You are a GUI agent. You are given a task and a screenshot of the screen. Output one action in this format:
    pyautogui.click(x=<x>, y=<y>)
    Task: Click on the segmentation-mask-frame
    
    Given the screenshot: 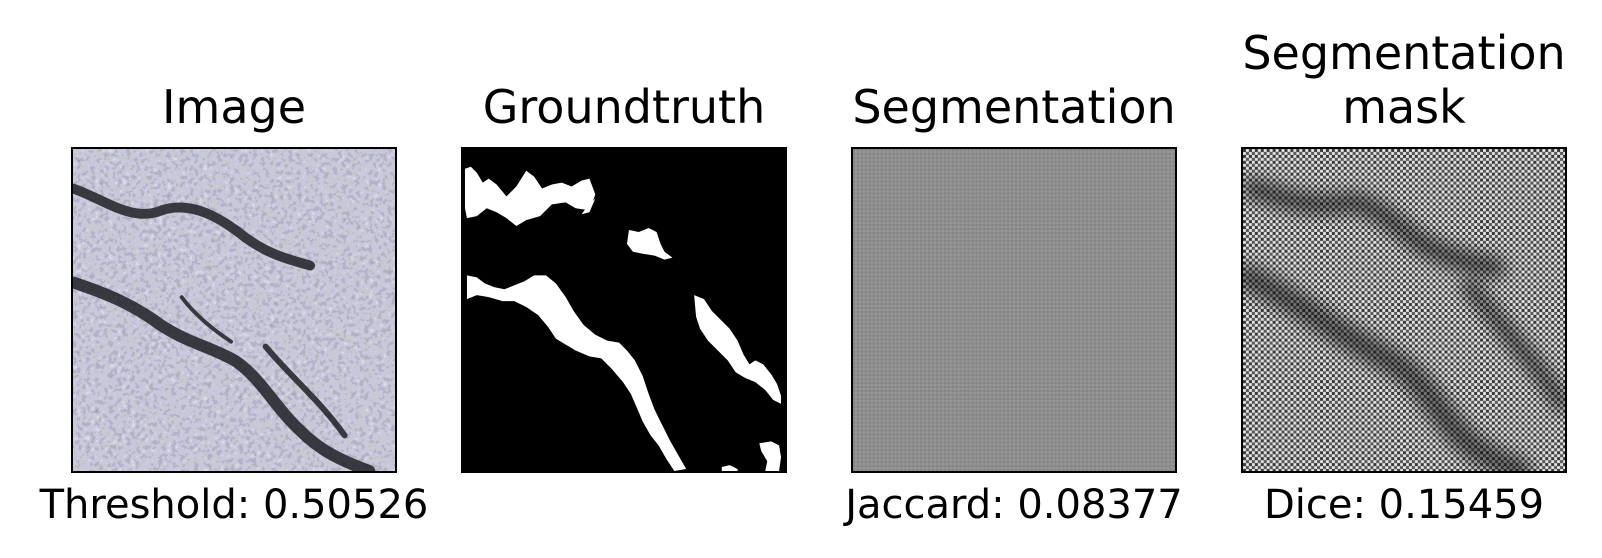 What is the action you would take?
    pyautogui.click(x=1404, y=310)
    